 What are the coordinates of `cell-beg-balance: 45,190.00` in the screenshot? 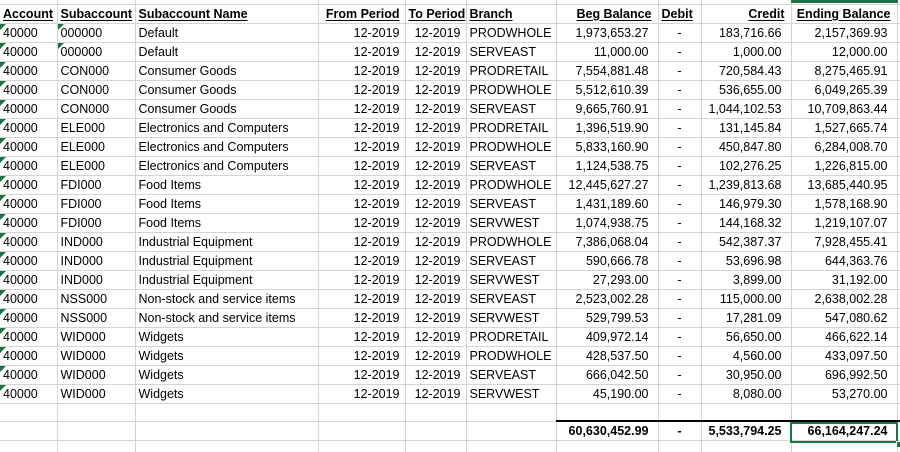 It's located at (607, 393).